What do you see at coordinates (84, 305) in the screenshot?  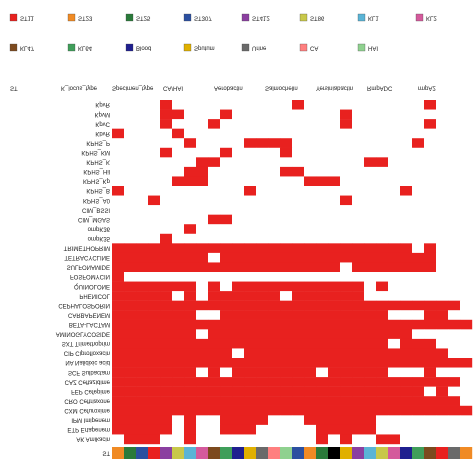 I see `row-label: CEPHALOSPORIN` at bounding box center [84, 305].